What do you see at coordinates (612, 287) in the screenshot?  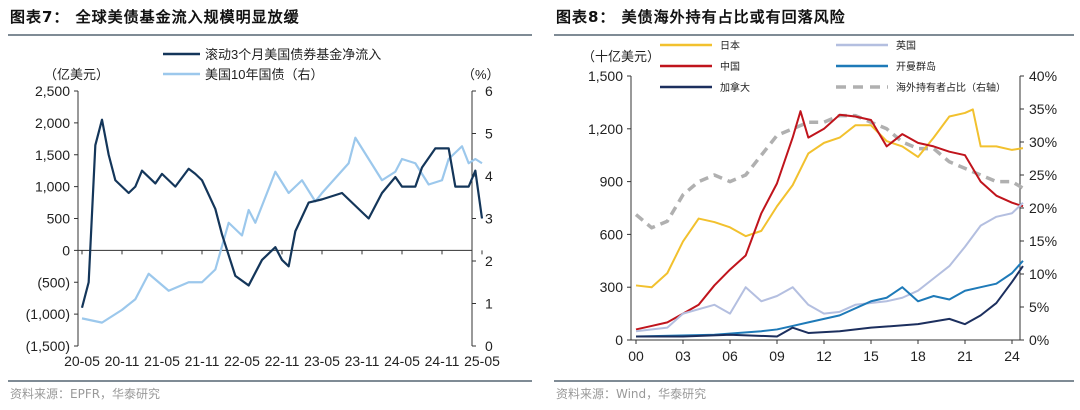 I see `left-tick-label: 300` at bounding box center [612, 287].